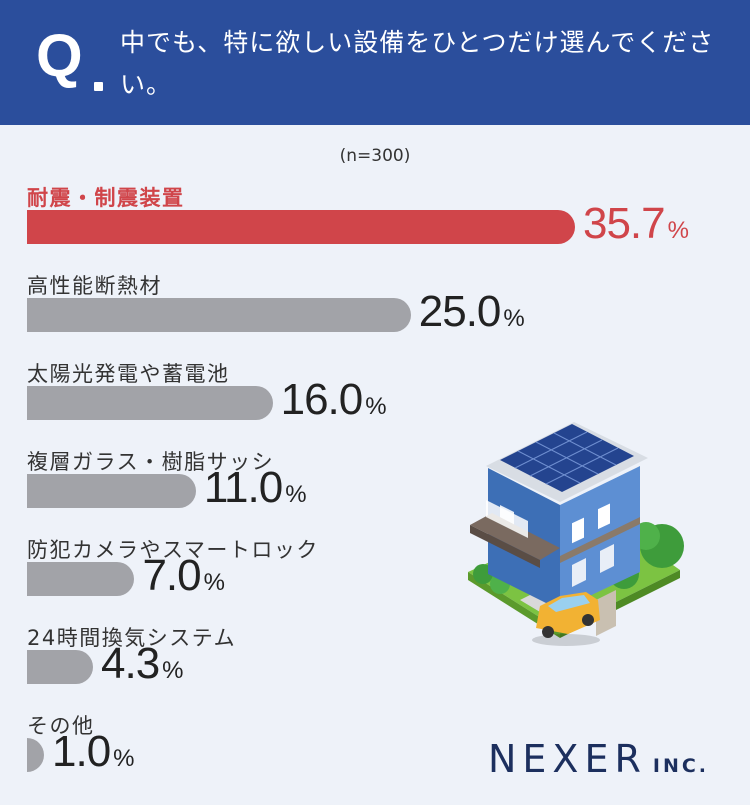  Describe the element at coordinates (81, 751) in the screenshot. I see `value-number: 1.0` at that location.